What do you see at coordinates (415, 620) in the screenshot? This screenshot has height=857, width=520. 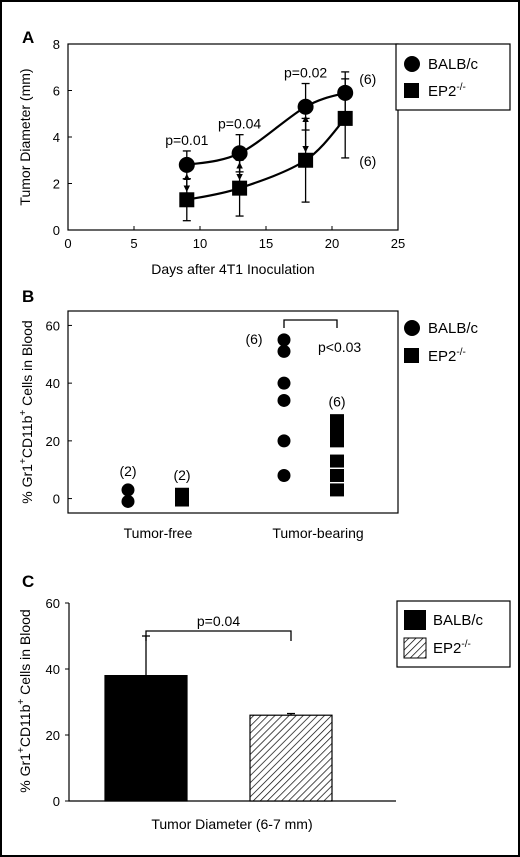 I see `panel-c-legend-solid-swatch` at bounding box center [415, 620].